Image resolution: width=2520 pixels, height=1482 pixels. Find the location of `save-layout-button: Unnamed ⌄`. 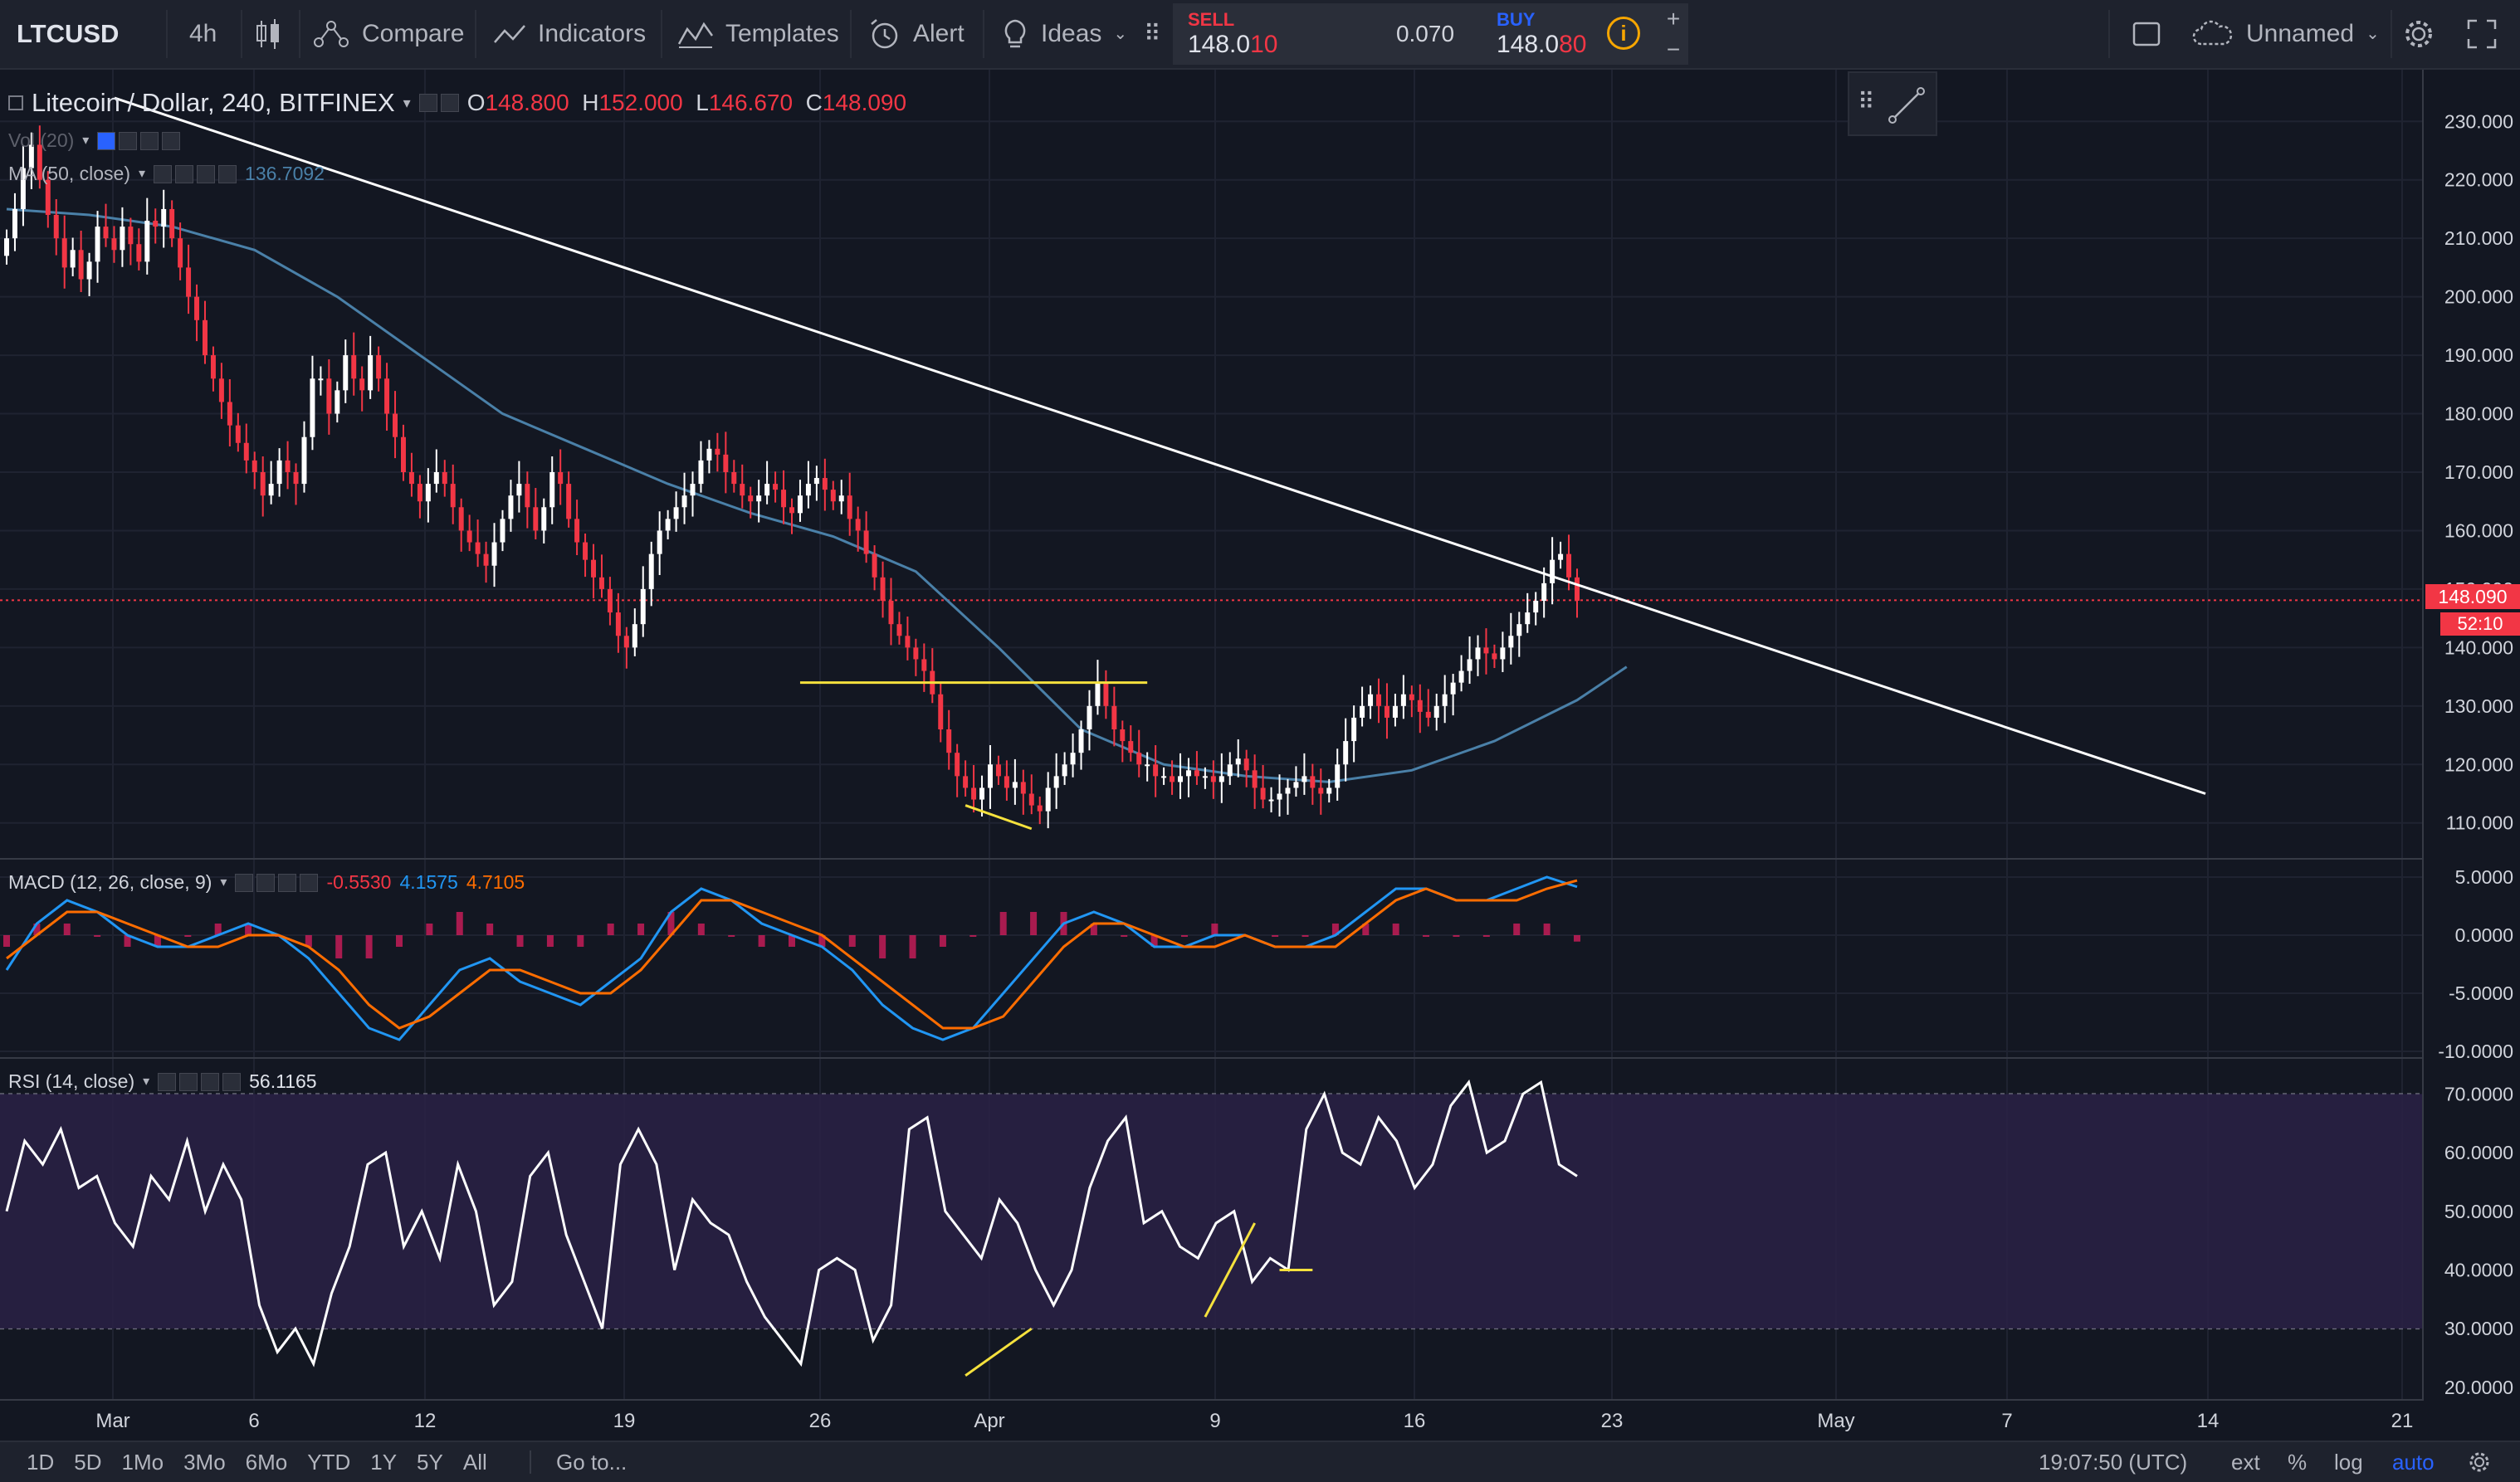

save-layout-button: Unnamed ⌄ is located at coordinates (2285, 34).